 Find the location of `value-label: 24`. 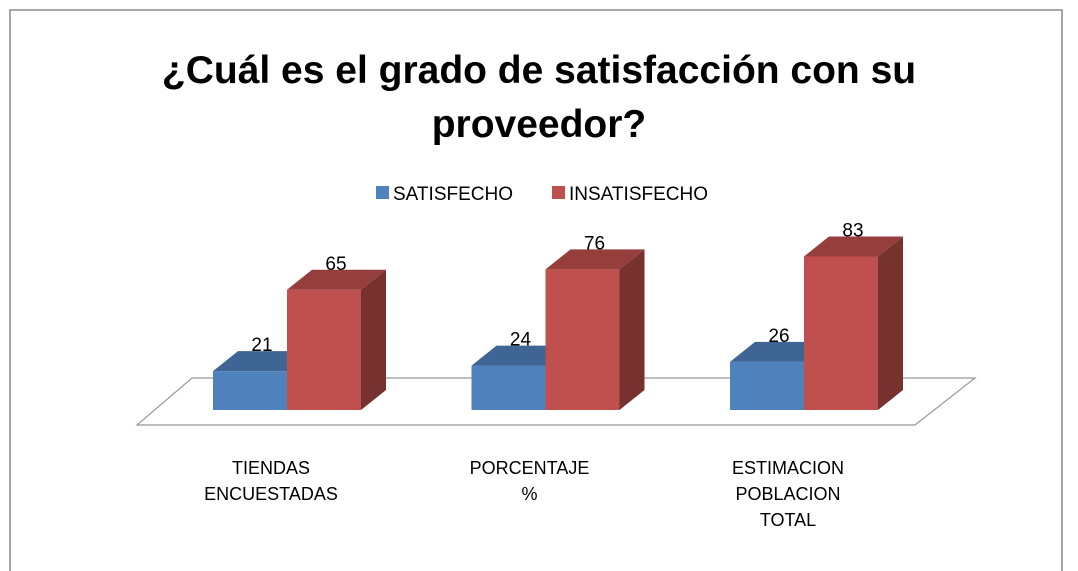

value-label: 24 is located at coordinates (521, 340).